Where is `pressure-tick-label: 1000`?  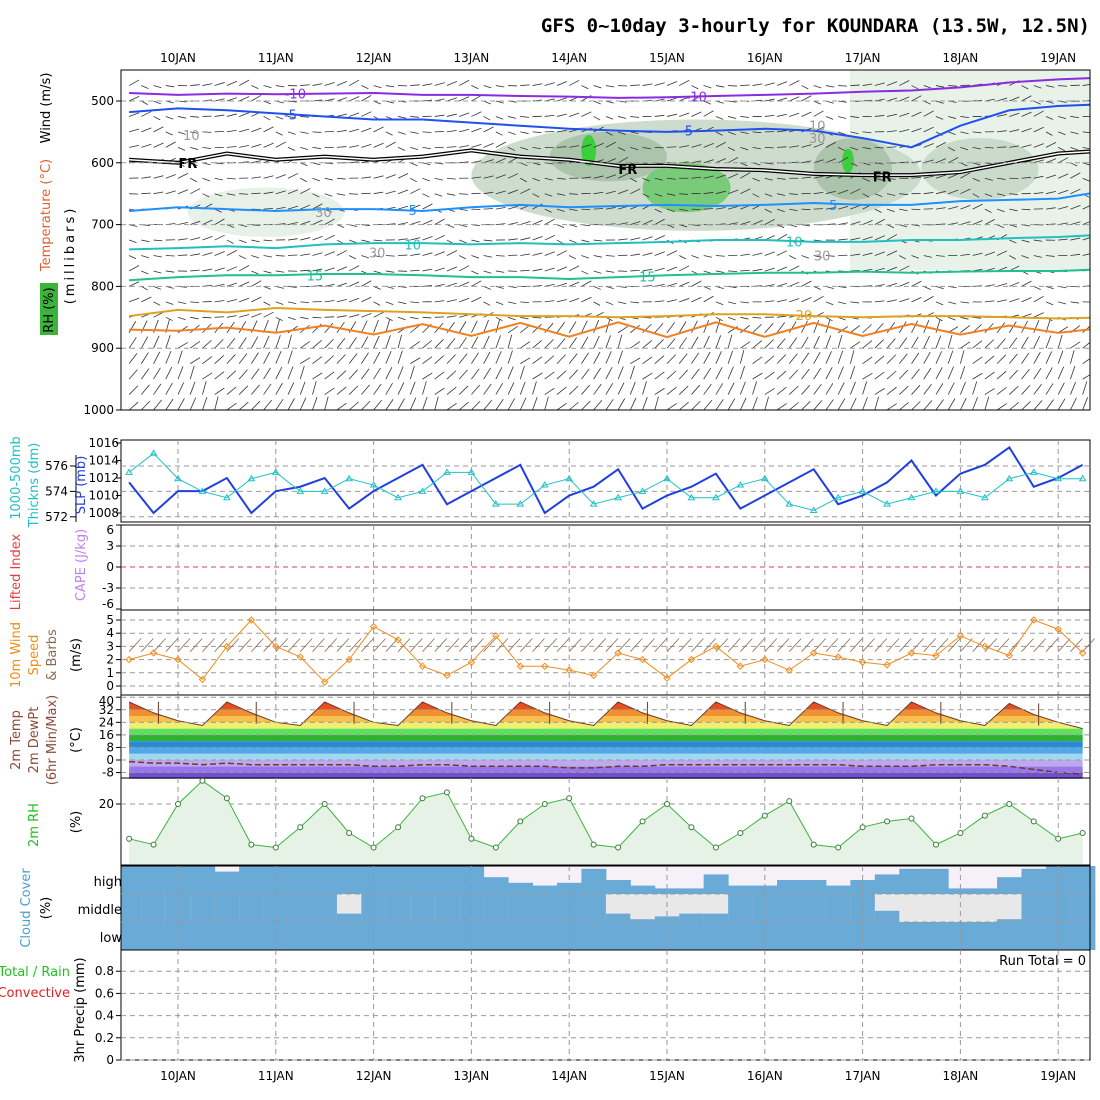 pressure-tick-label: 1000 is located at coordinates (98, 410).